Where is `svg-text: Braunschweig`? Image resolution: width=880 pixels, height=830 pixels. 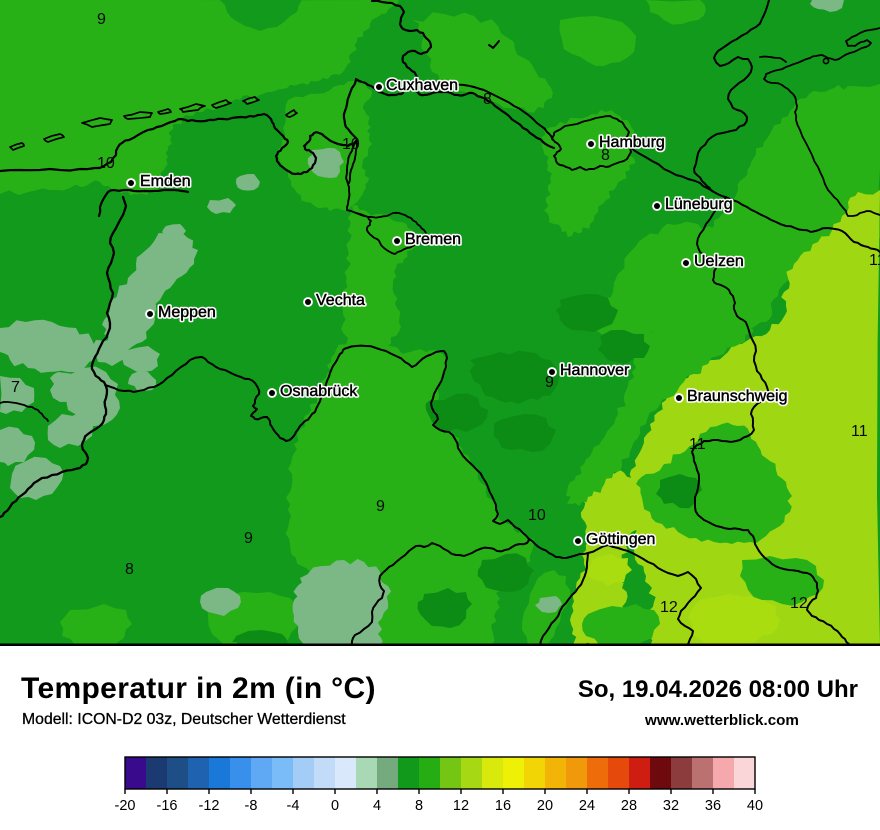
svg-text: Braunschweig is located at coordinates (737, 396).